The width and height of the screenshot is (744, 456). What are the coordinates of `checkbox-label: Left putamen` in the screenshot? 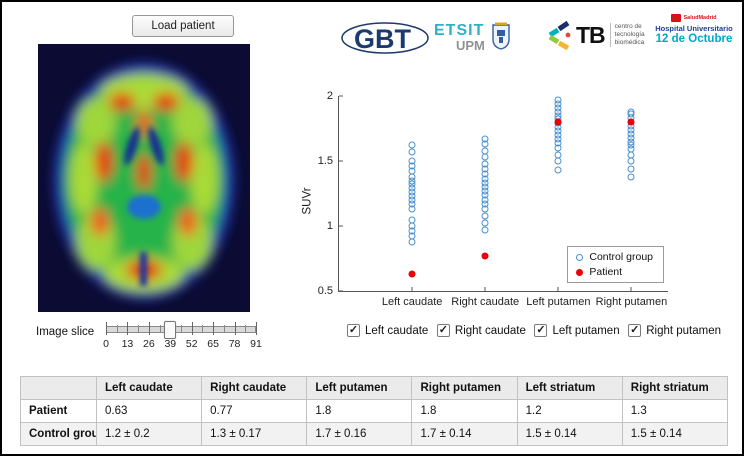 It's located at (586, 330).